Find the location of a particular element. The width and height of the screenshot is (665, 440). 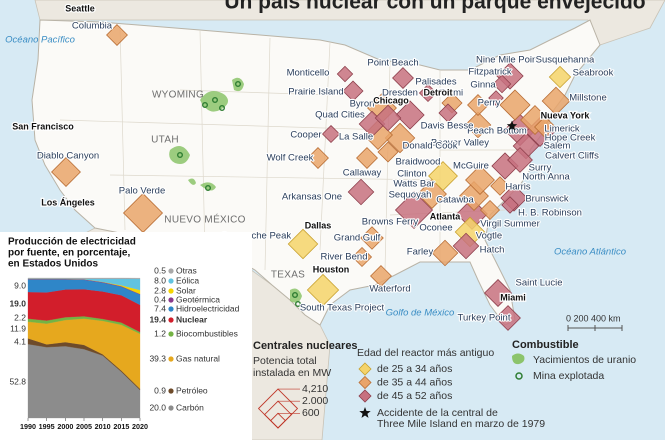

accident-key is located at coordinates (365, 412).